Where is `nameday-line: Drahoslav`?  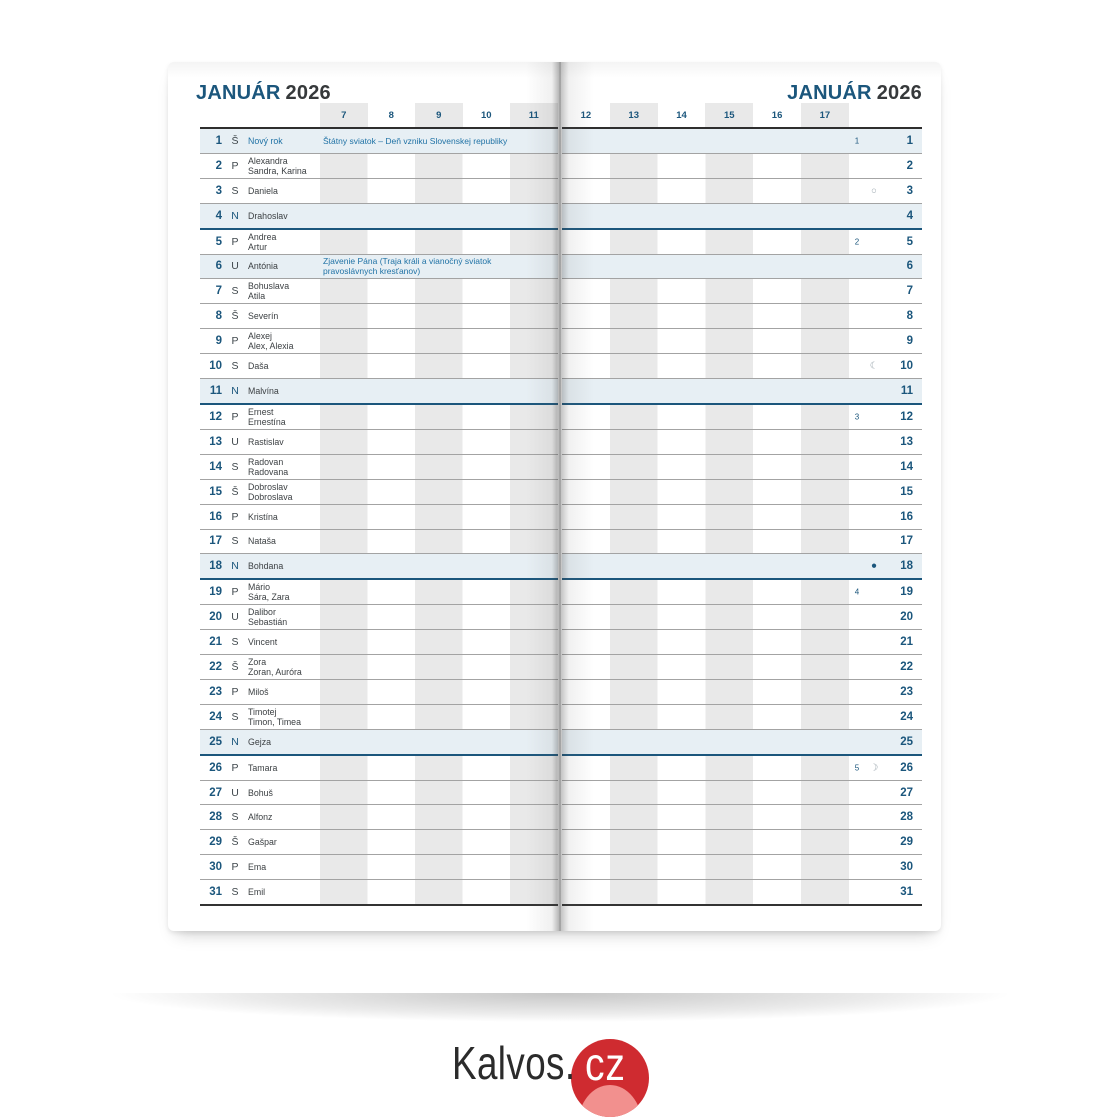
nameday-line: Drahoslav is located at coordinates (268, 215).